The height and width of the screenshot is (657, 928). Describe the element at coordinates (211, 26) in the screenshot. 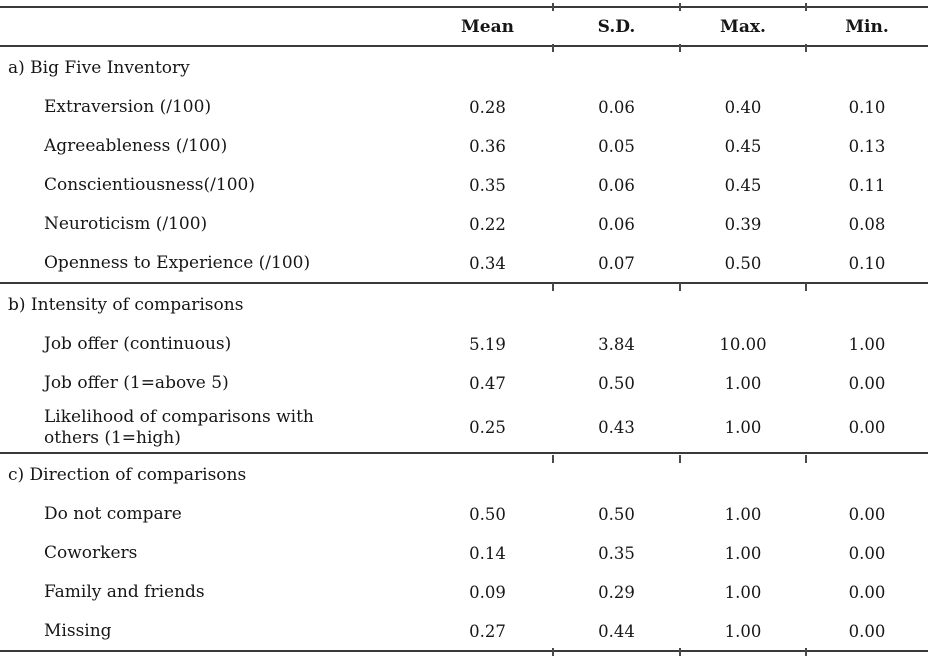

I see `header-empty-cell` at that location.